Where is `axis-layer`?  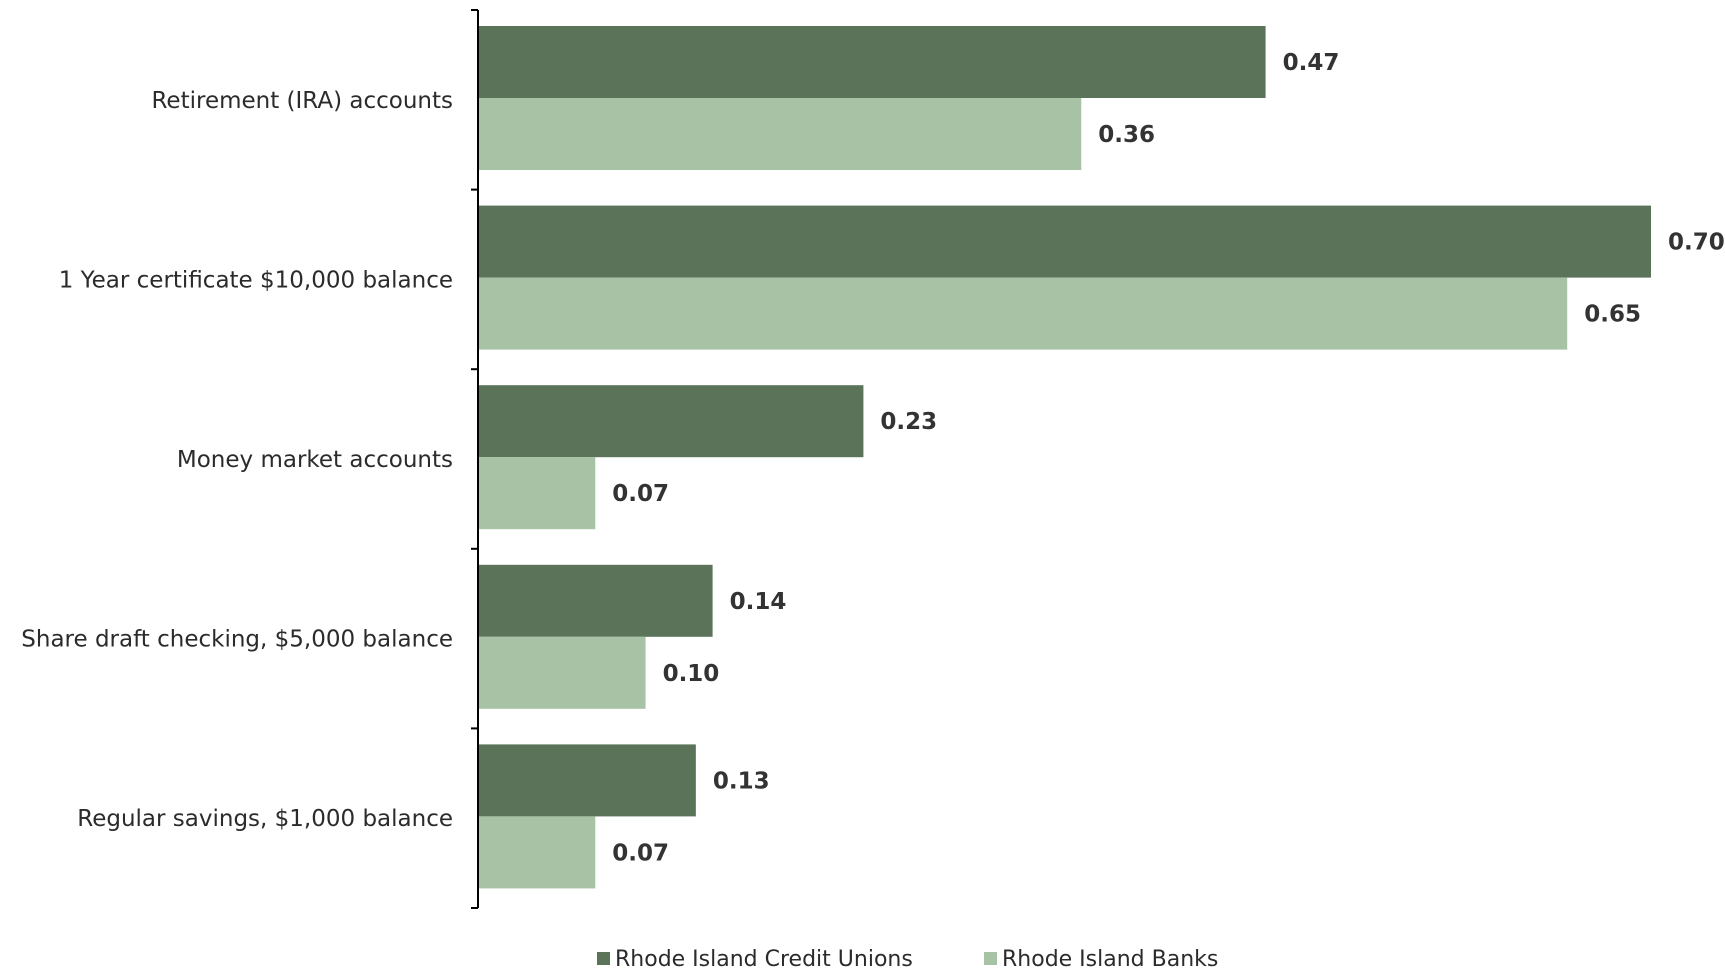
axis-layer is located at coordinates (475, 459).